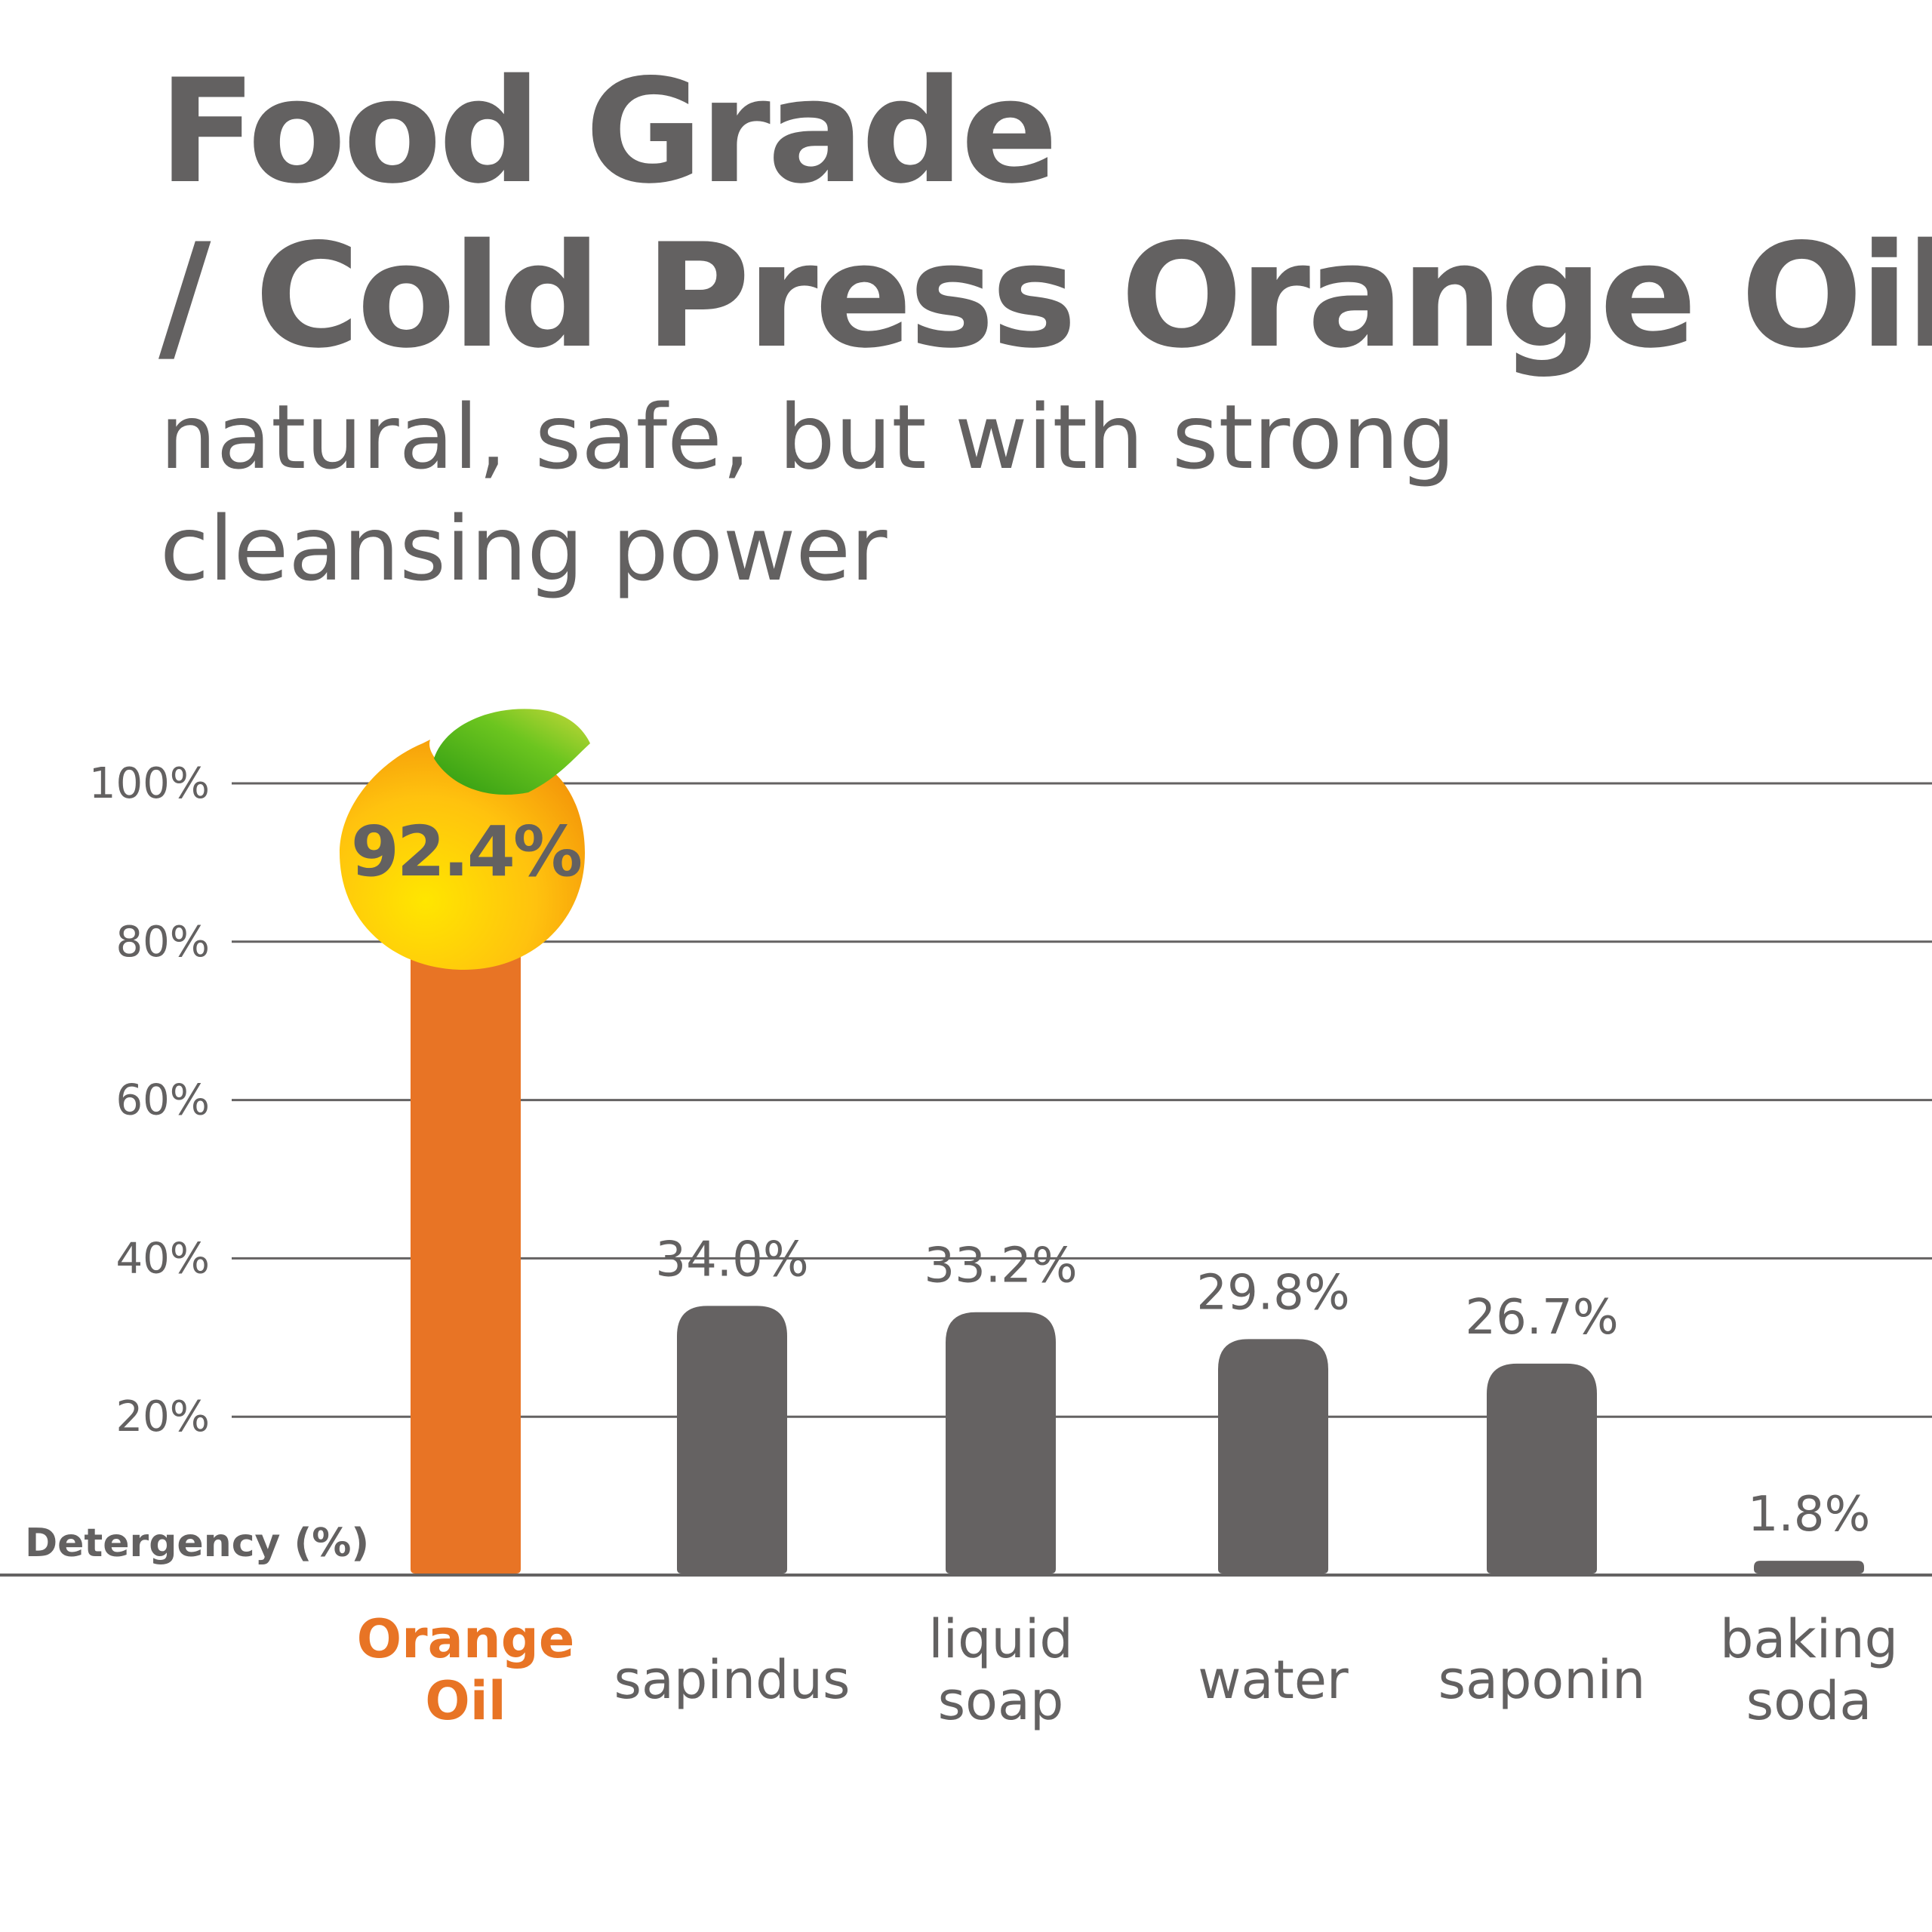  Describe the element at coordinates (1809, 1639) in the screenshot. I see `category-label: baking` at that location.